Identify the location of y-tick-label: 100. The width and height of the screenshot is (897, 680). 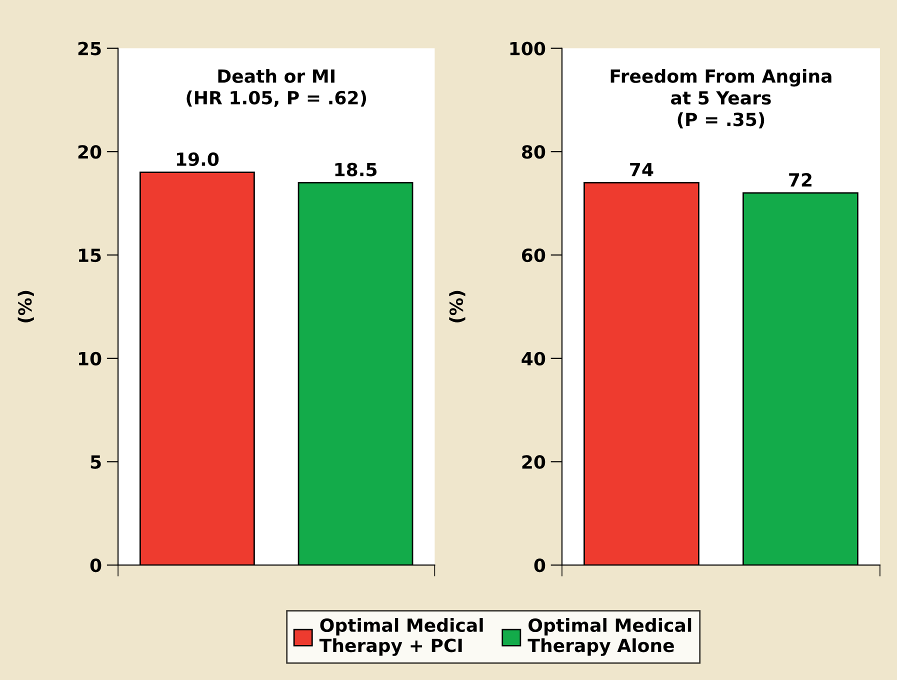
(528, 49).